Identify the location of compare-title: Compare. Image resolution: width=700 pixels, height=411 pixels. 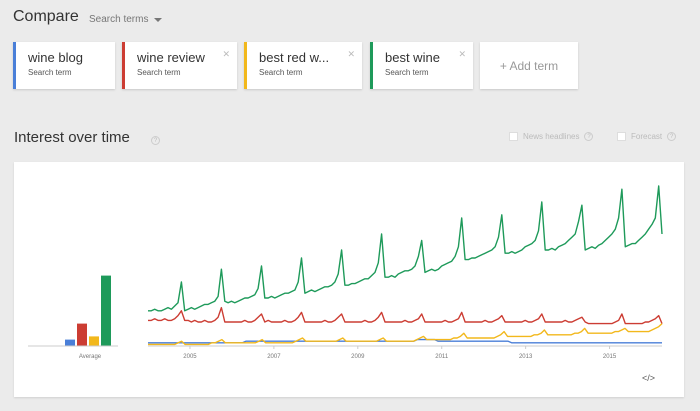
(46, 16).